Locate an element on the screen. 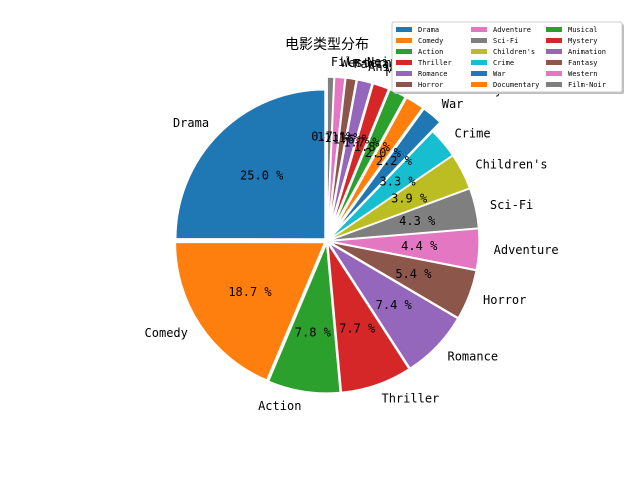 The height and width of the screenshot is (480, 640). legend-label-comedy: Comedy is located at coordinates (430, 41).